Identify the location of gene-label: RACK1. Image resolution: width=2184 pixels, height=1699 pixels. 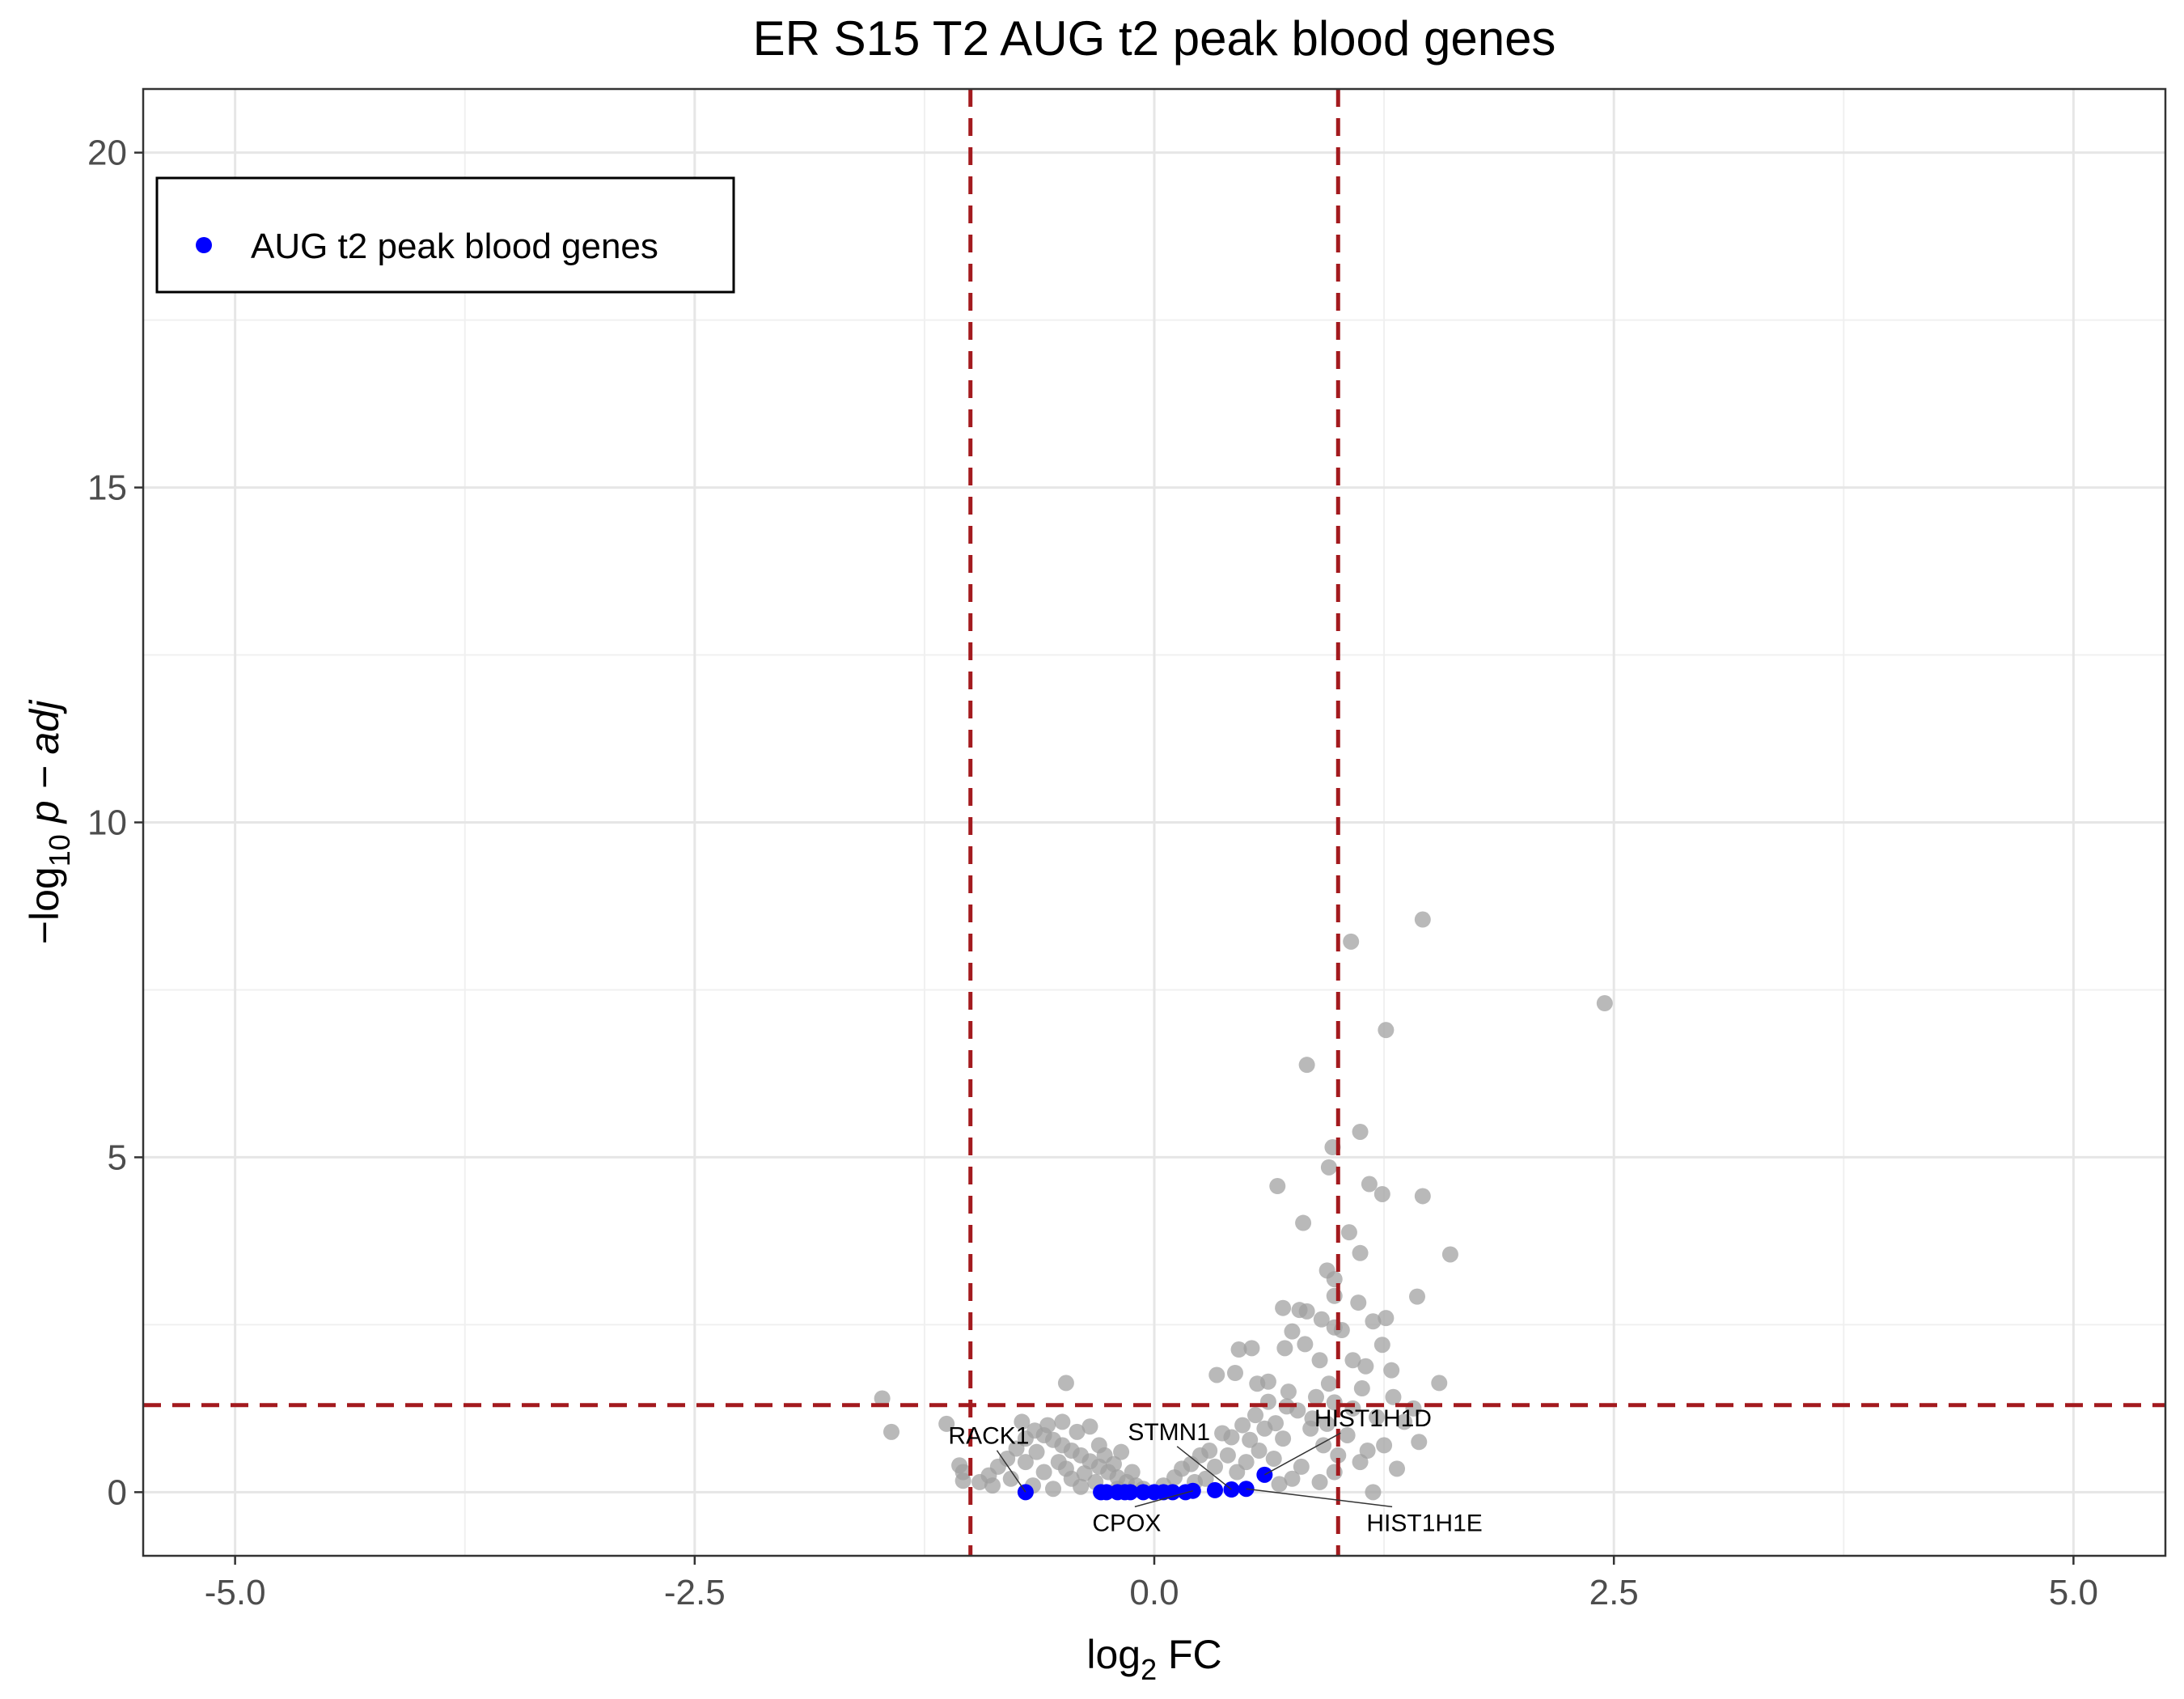
(988, 1436).